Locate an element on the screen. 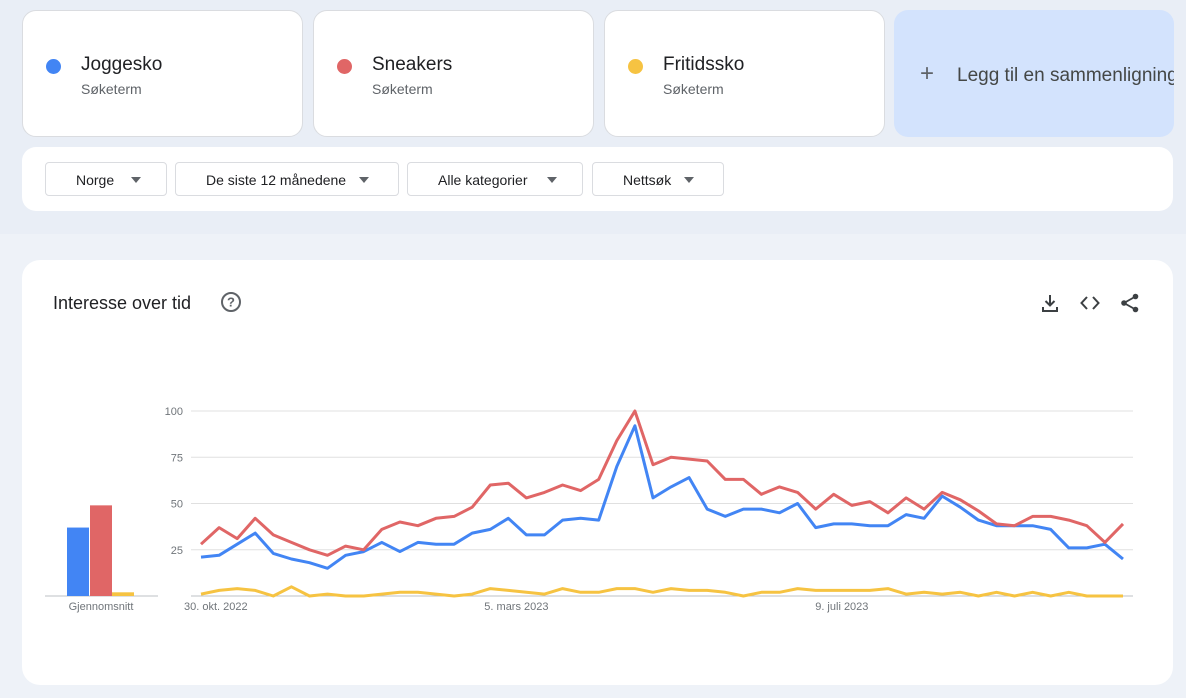  x-axis: 30. okt. 2022 5. mars 2023 9. juli 2023 is located at coordinates (526, 607).